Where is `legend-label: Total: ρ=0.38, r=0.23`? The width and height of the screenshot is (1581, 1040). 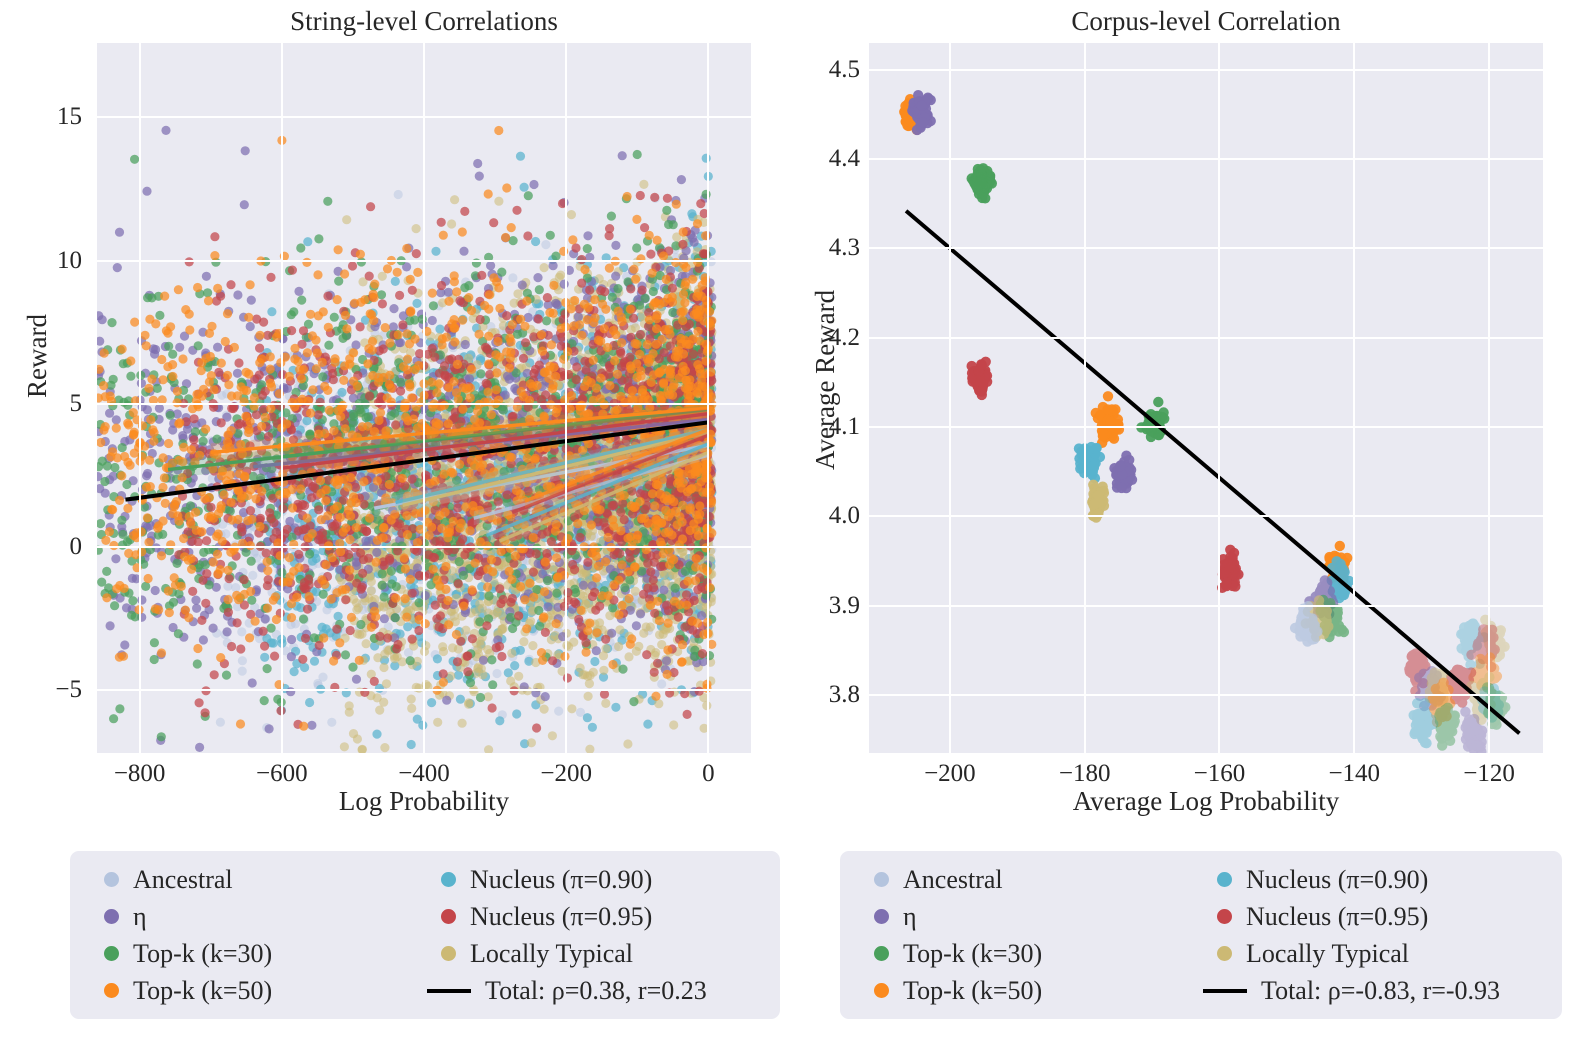
legend-label: Total: ρ=0.38, r=0.23 is located at coordinates (596, 990).